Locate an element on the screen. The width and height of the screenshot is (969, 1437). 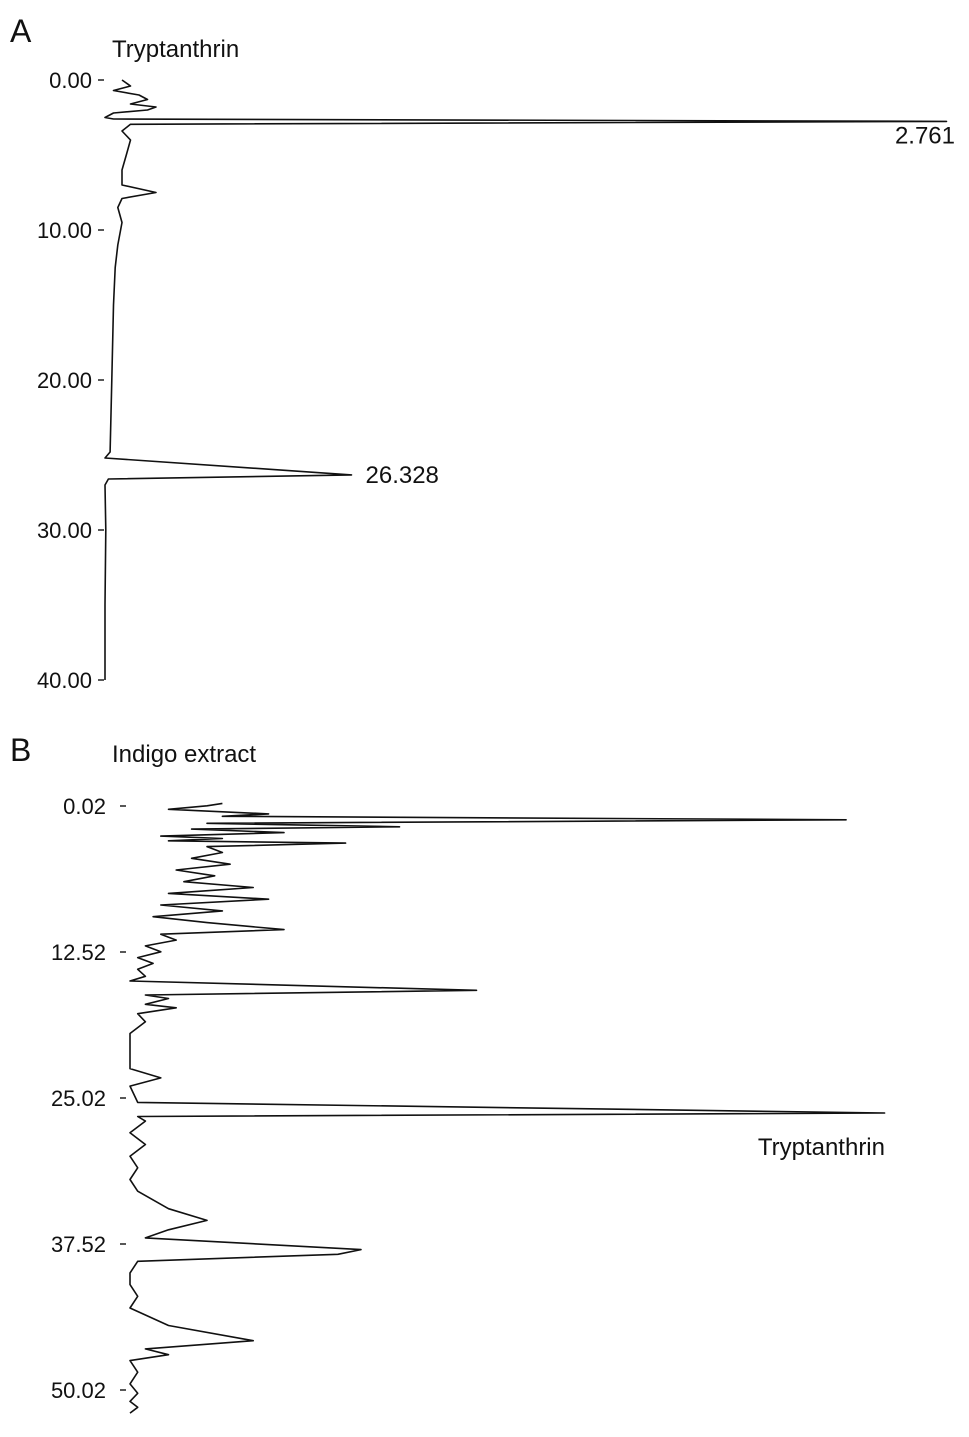
panel-b-tick-label-3: 37.52 is located at coordinates (78, 1244).